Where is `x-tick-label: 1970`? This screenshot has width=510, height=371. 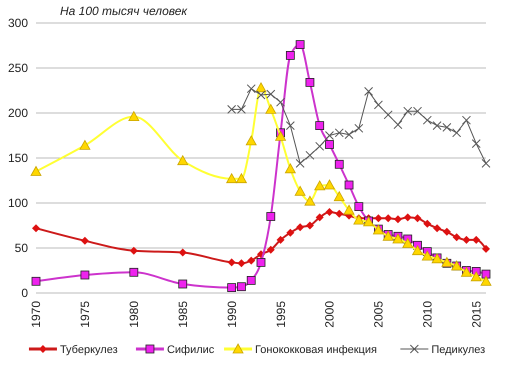
x-tick-label: 1970 is located at coordinates (36, 314).